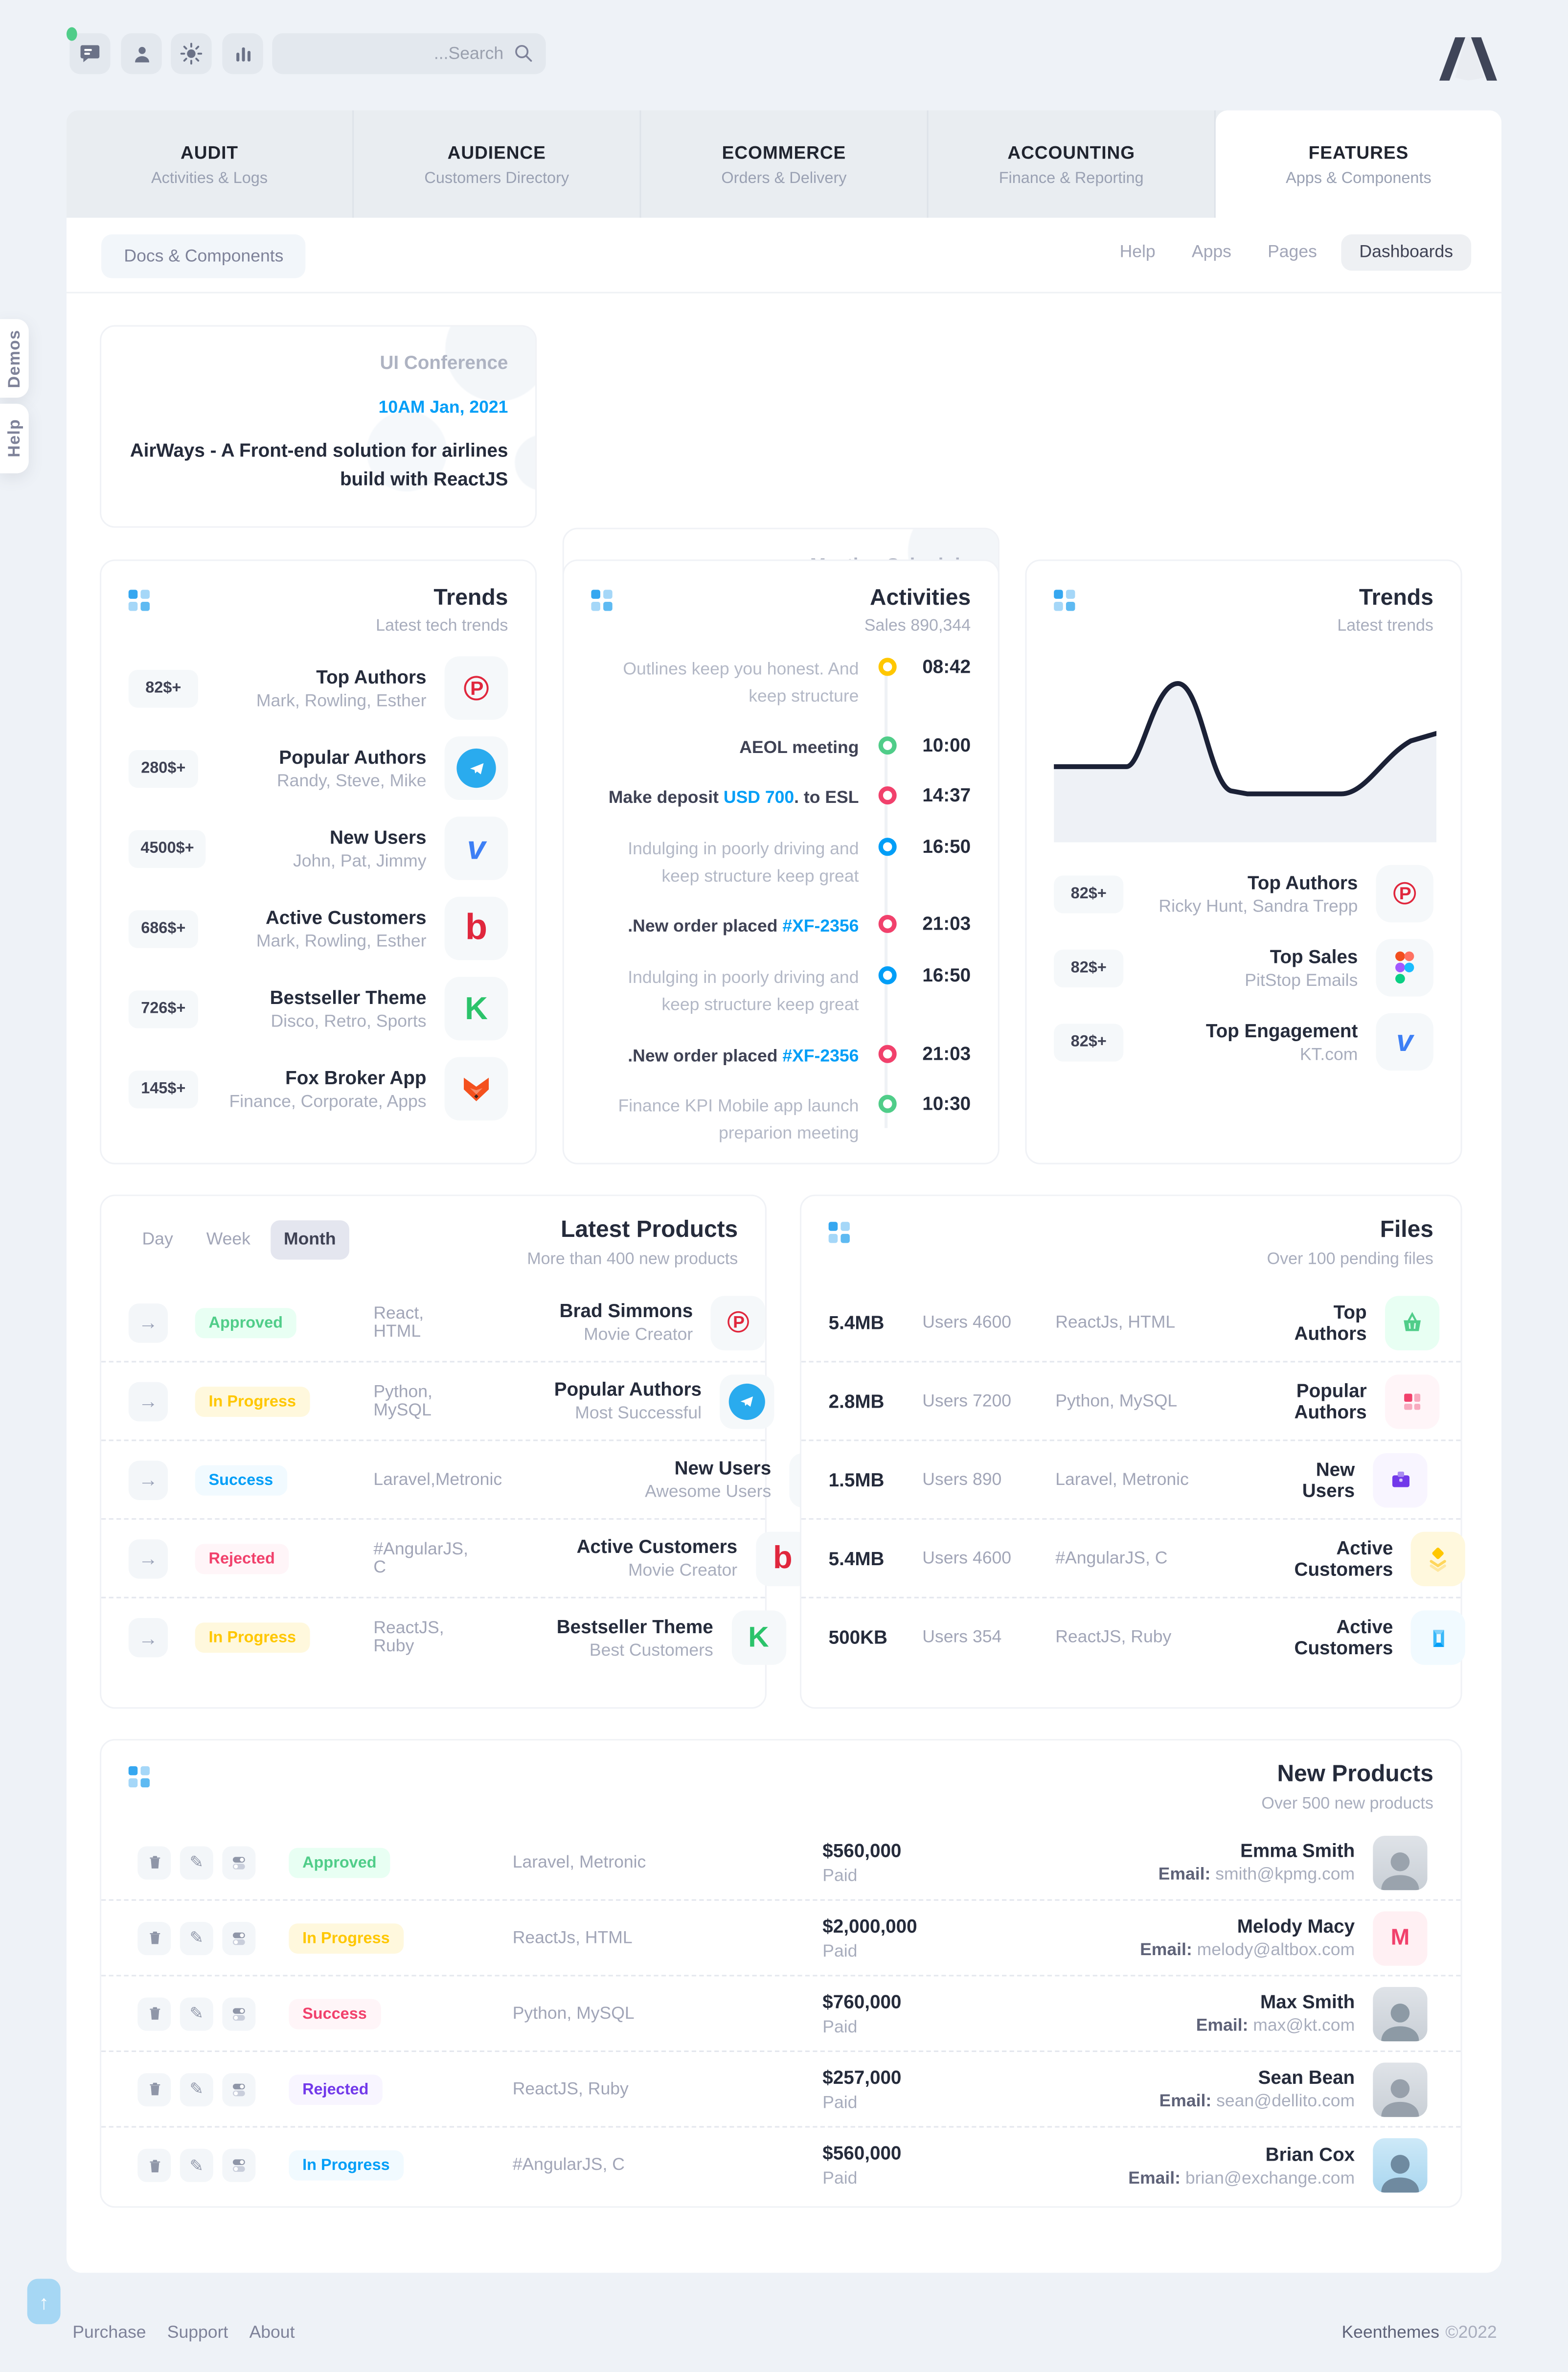  Describe the element at coordinates (498, 164) in the screenshot. I see `tab-audience: AUDIENCE Customers Directory` at that location.